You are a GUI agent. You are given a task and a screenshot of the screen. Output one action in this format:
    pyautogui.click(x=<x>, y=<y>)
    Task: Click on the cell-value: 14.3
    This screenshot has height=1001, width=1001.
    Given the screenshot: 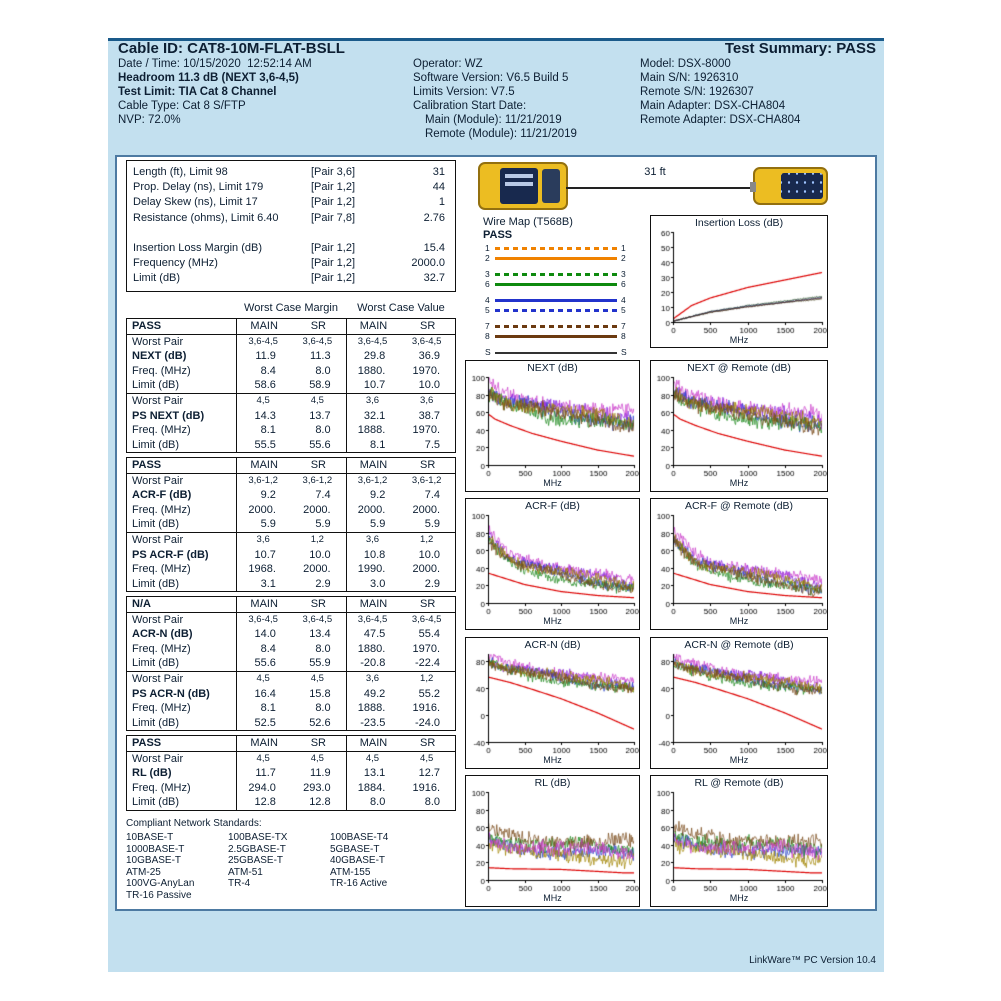 What is the action you would take?
    pyautogui.click(x=263, y=416)
    